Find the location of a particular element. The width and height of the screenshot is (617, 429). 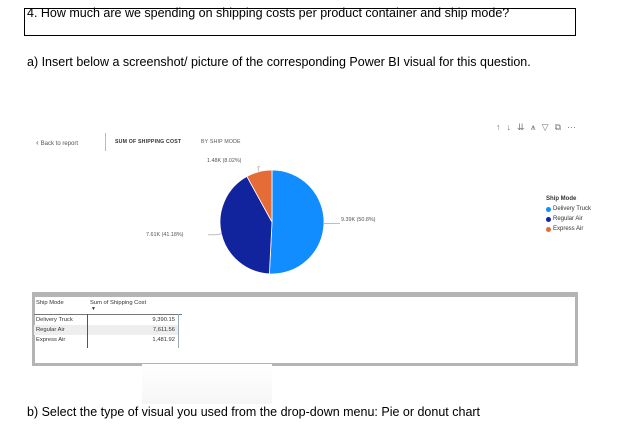

legend-label: Express Air is located at coordinates (568, 229).